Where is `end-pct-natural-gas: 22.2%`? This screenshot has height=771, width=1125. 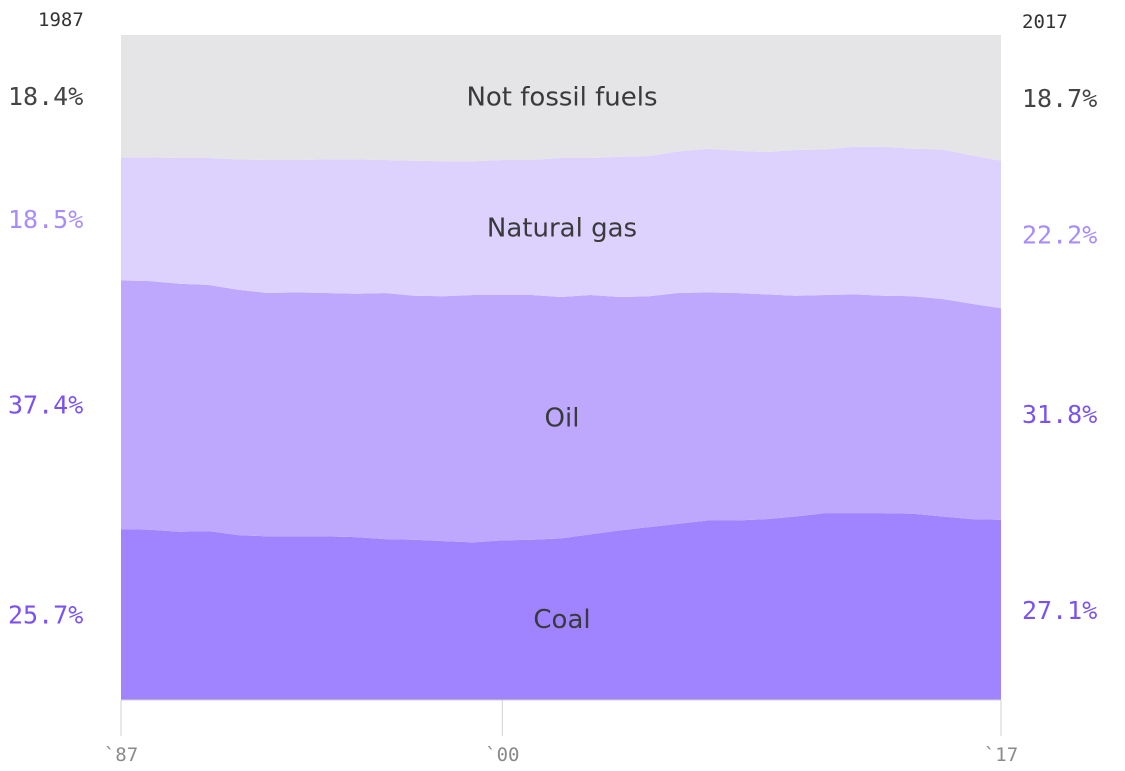 end-pct-natural-gas: 22.2% is located at coordinates (1059, 235).